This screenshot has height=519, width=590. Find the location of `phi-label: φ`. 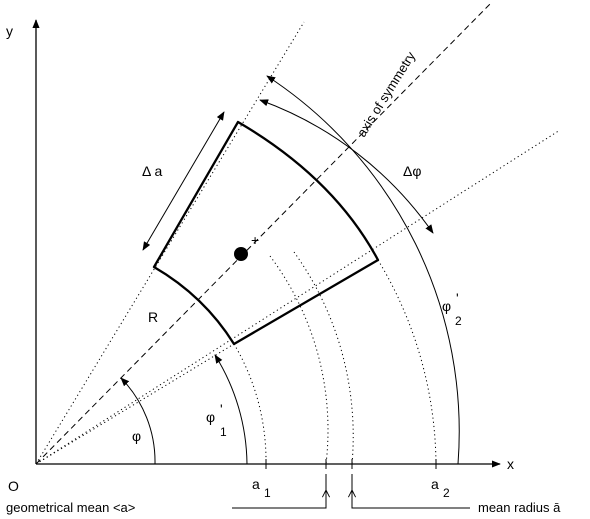

phi-label: φ is located at coordinates (136, 436).